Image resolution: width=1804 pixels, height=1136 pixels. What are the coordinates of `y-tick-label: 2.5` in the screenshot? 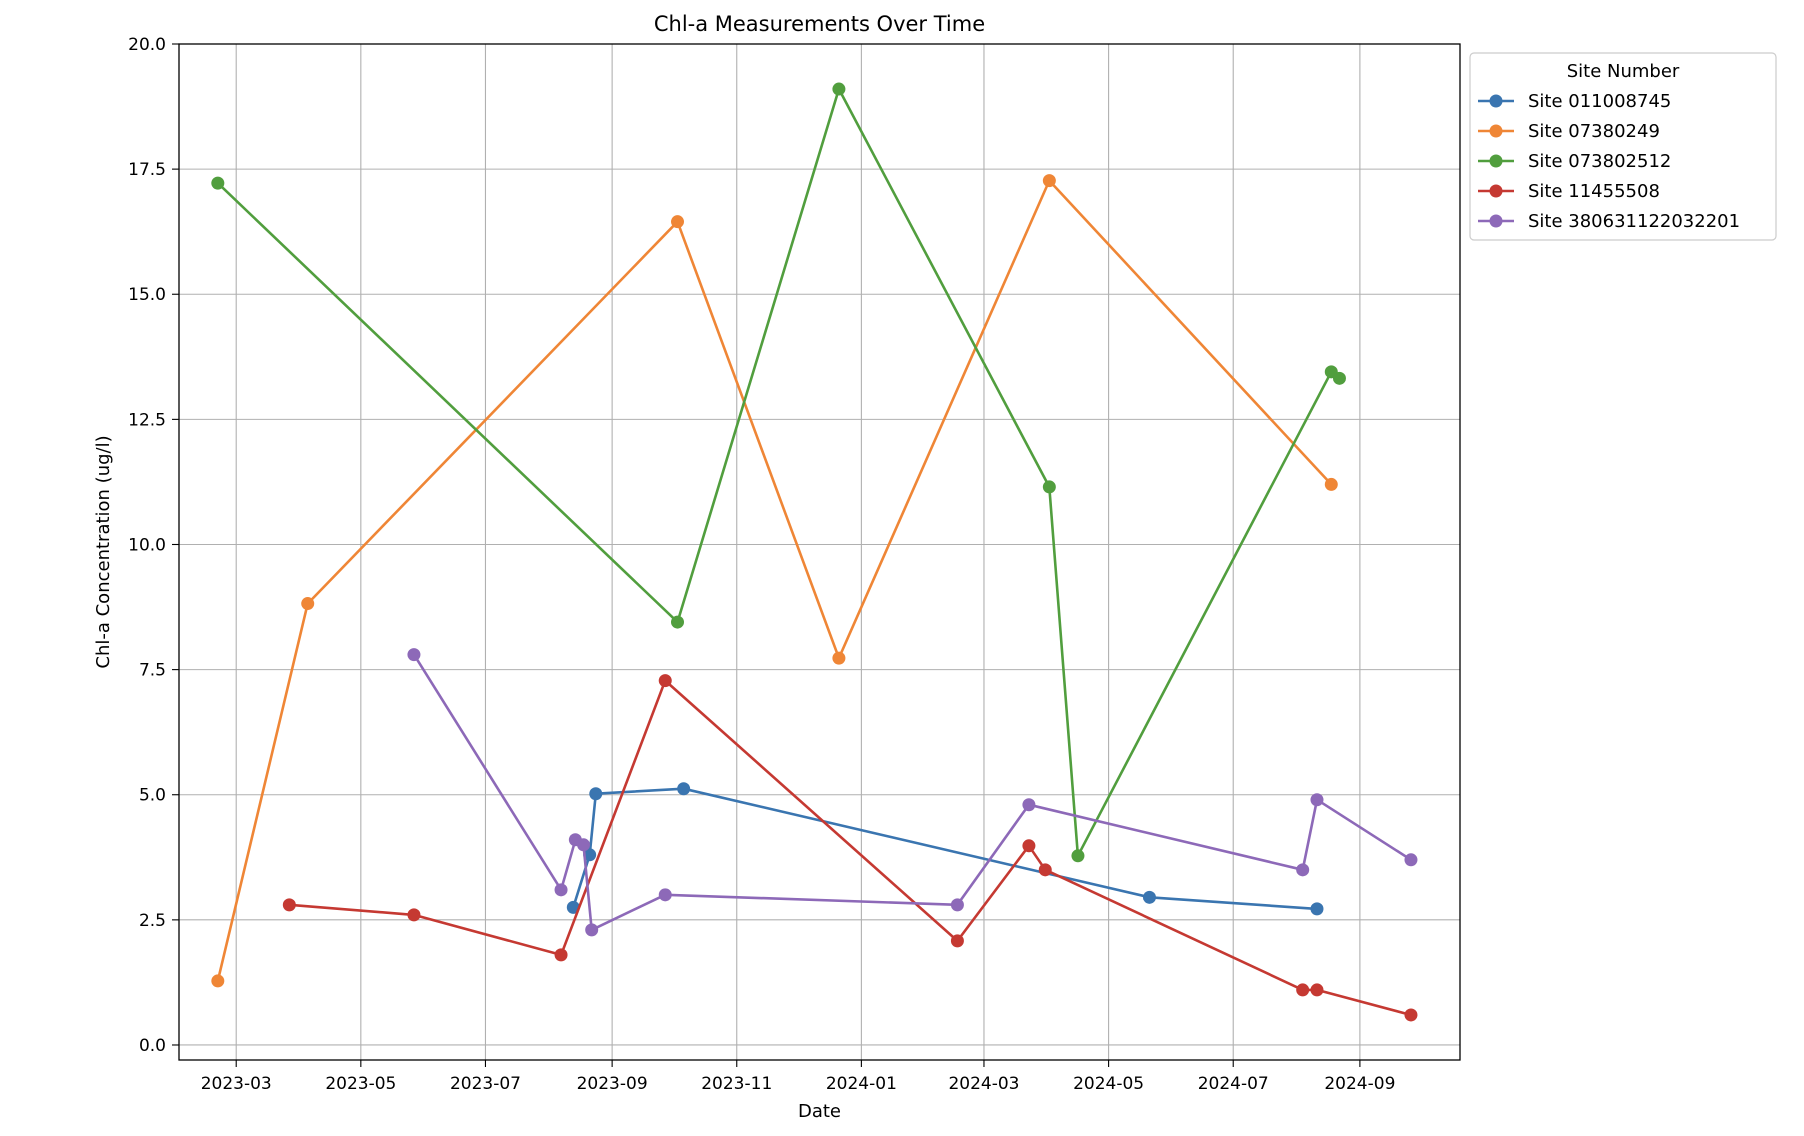 It's located at (152, 921).